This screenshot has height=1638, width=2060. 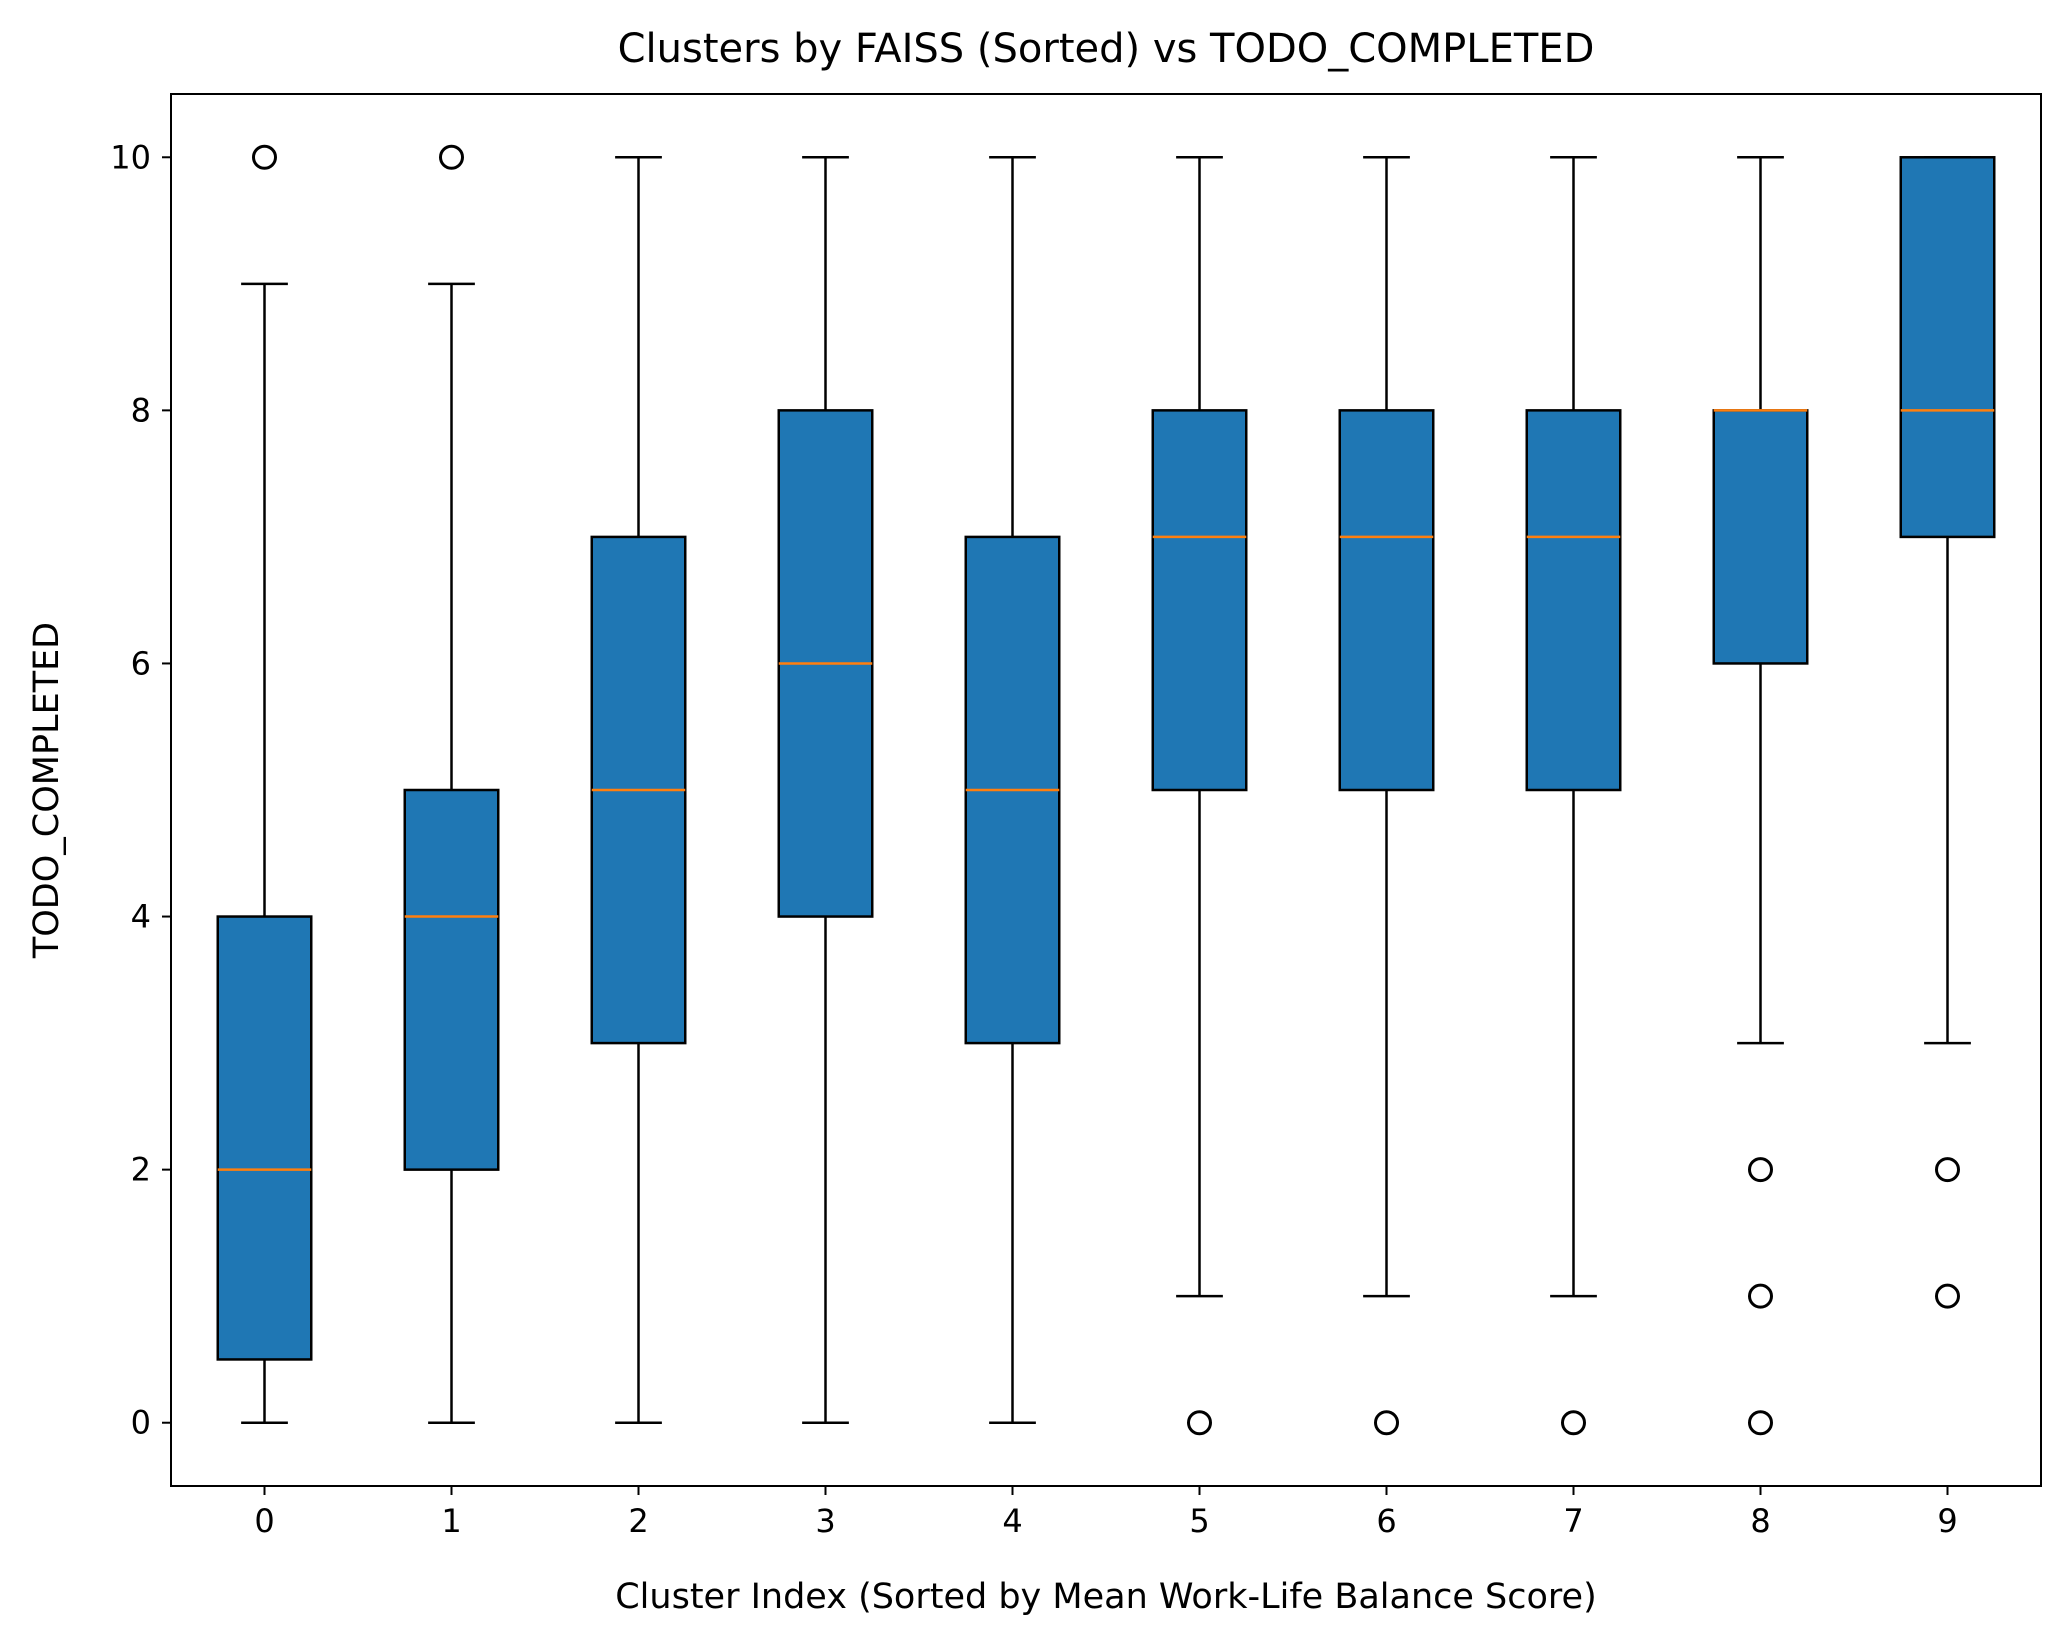 What do you see at coordinates (141, 663) in the screenshot?
I see `y-tick-label: 6` at bounding box center [141, 663].